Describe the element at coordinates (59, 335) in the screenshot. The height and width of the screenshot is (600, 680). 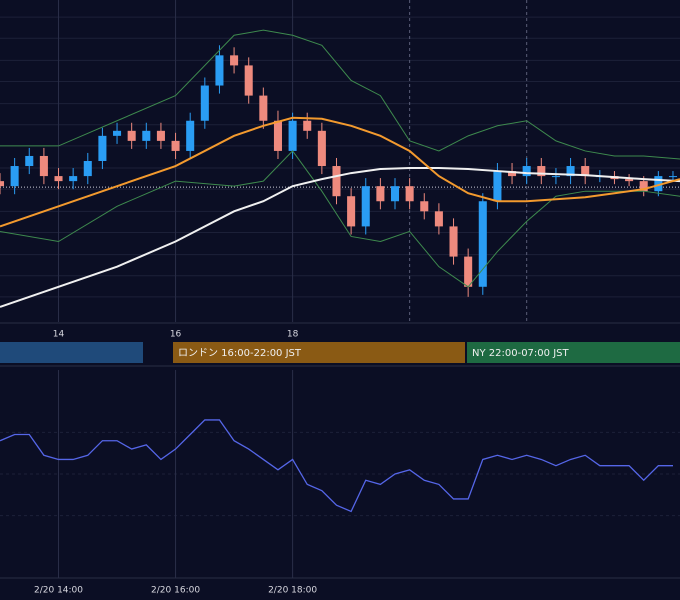
I see `x-tick-label: 14` at that location.